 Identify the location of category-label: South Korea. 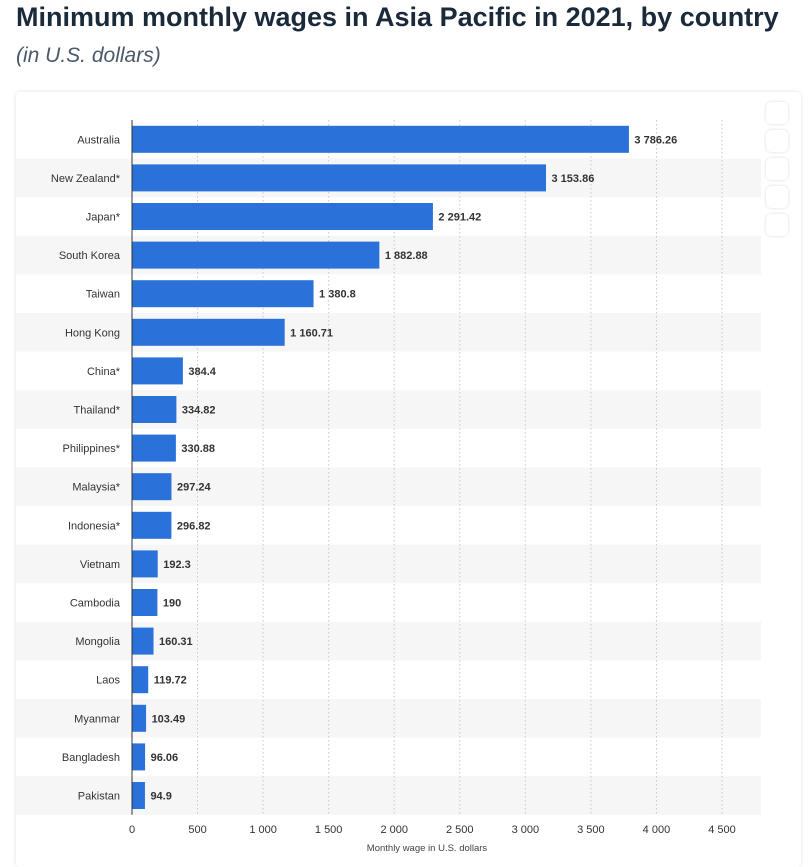
(90, 256).